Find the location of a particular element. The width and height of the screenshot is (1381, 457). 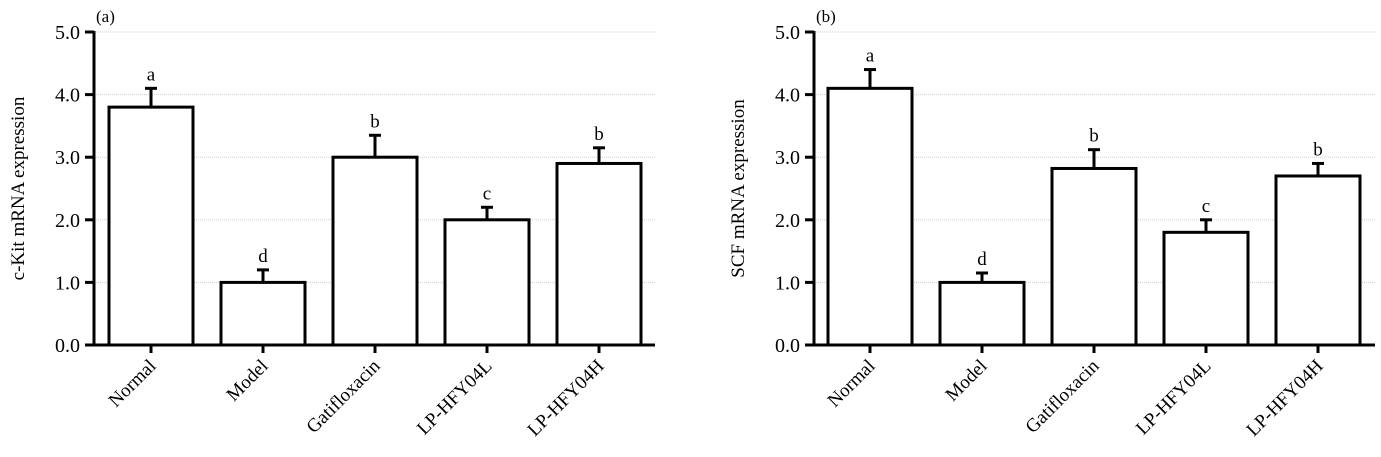

y-axis-label: c-Kit mRNA expression is located at coordinates (18, 188).